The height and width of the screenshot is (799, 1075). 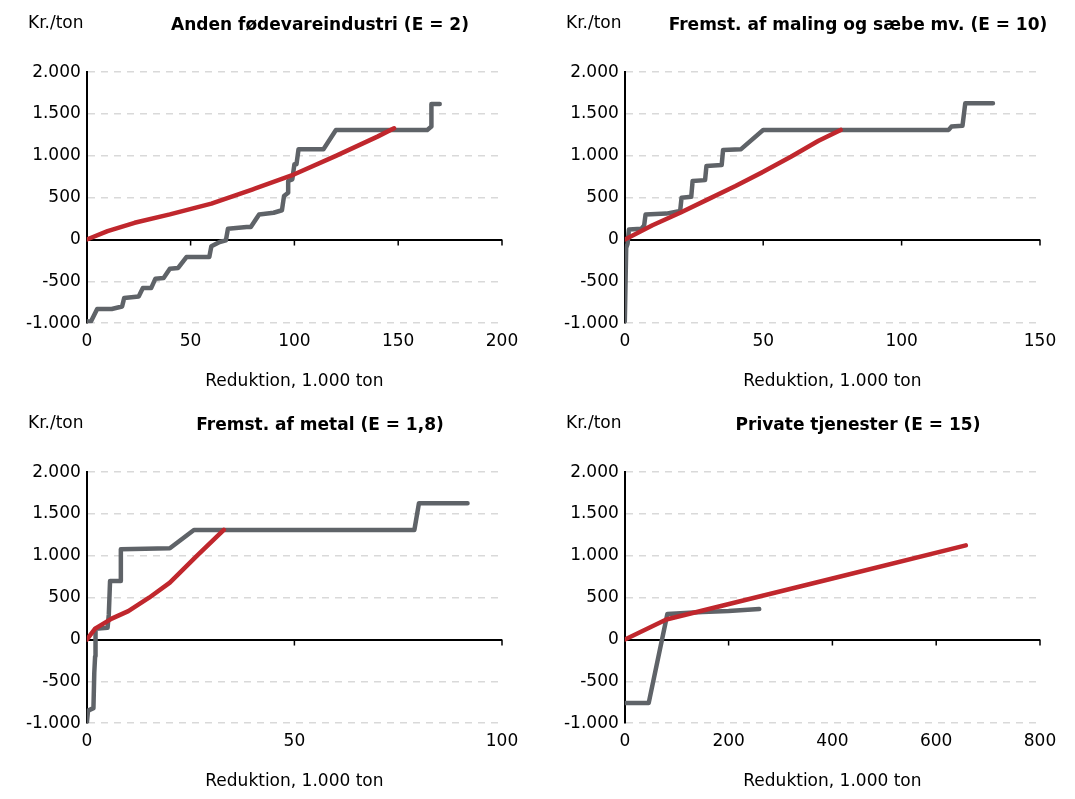 I want to click on chart-title: Fremst. af metal (E = 1,8), so click(x=320, y=424).